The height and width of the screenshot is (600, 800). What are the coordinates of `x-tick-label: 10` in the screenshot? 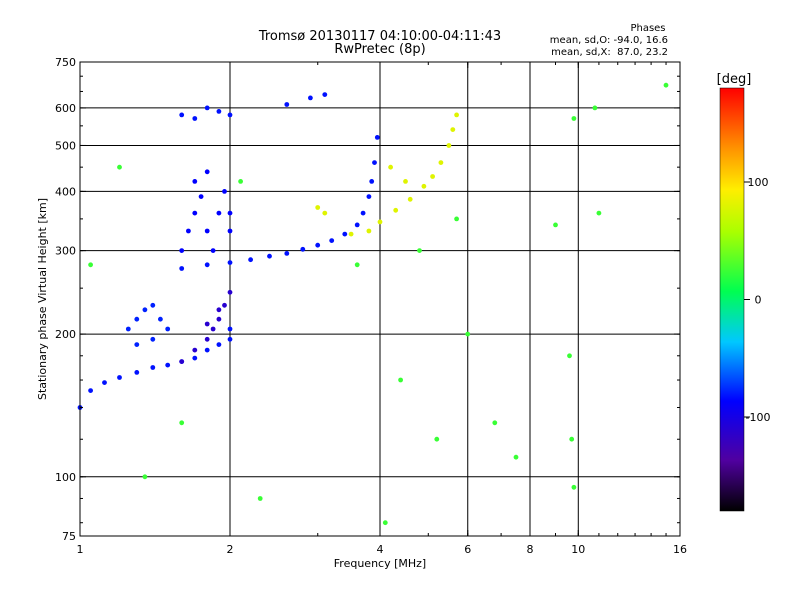 It's located at (578, 549).